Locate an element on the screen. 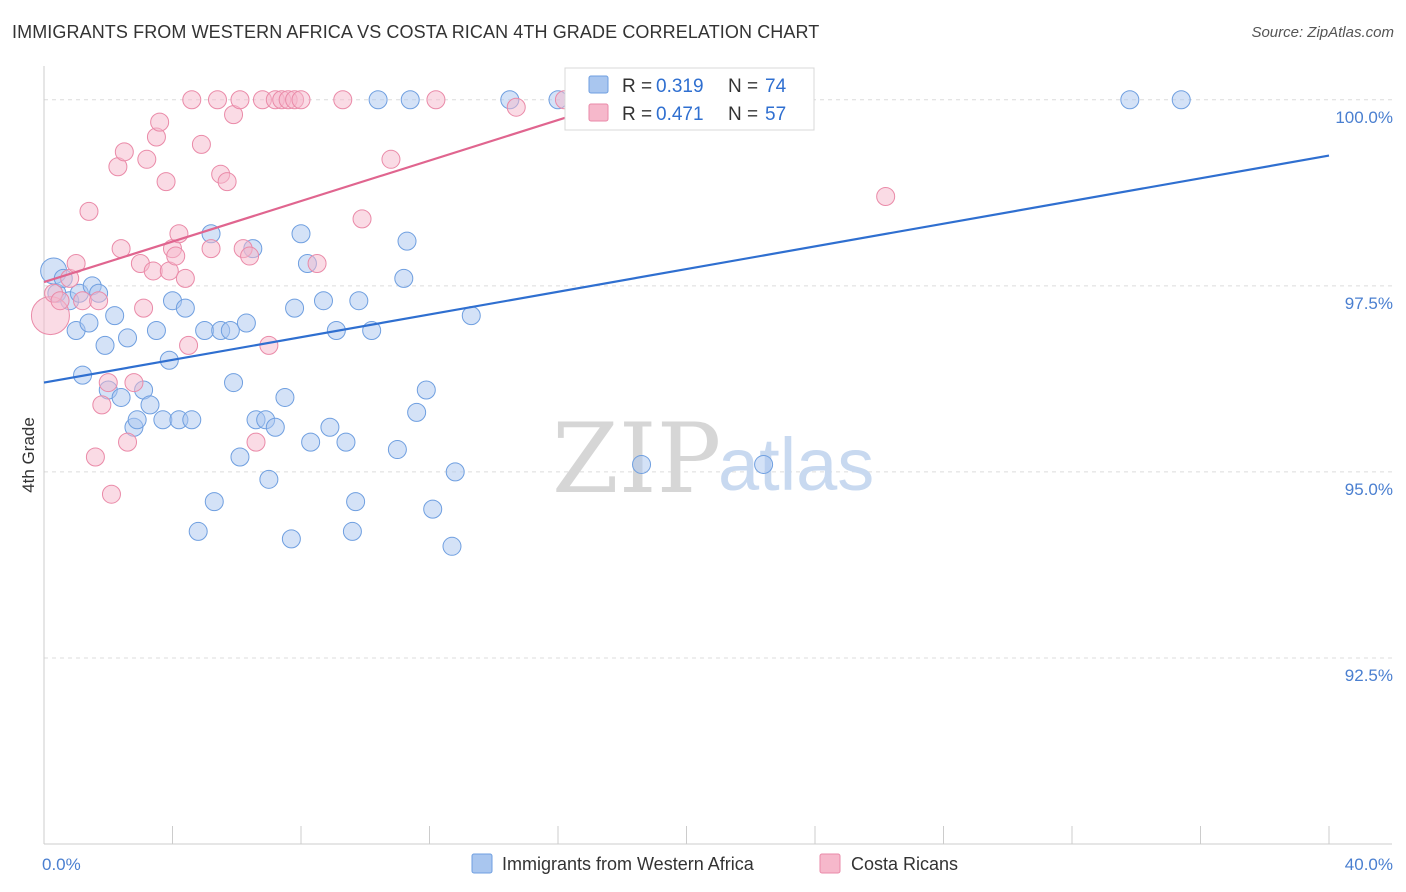 This screenshot has width=1406, height=892. legend-r-label-pink: R = is located at coordinates (637, 114).